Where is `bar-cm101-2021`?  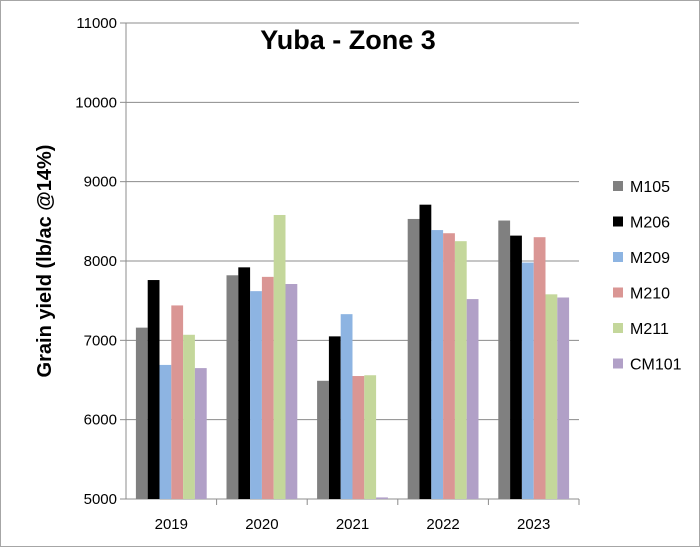
bar-cm101-2021 is located at coordinates (382, 498).